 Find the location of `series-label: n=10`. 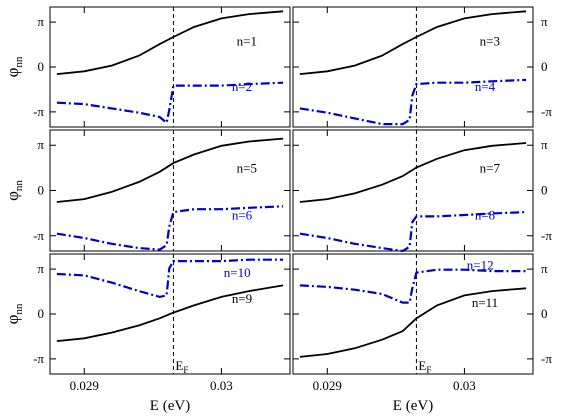

series-label: n=10 is located at coordinates (237, 272).